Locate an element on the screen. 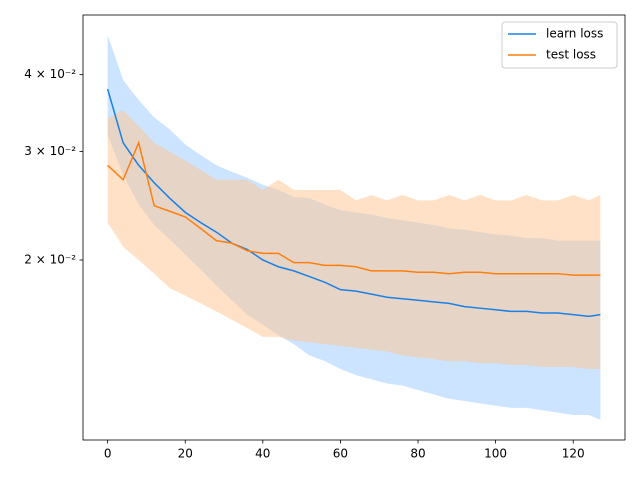 The image size is (640, 484). x-tick-label: 80 is located at coordinates (417, 454).